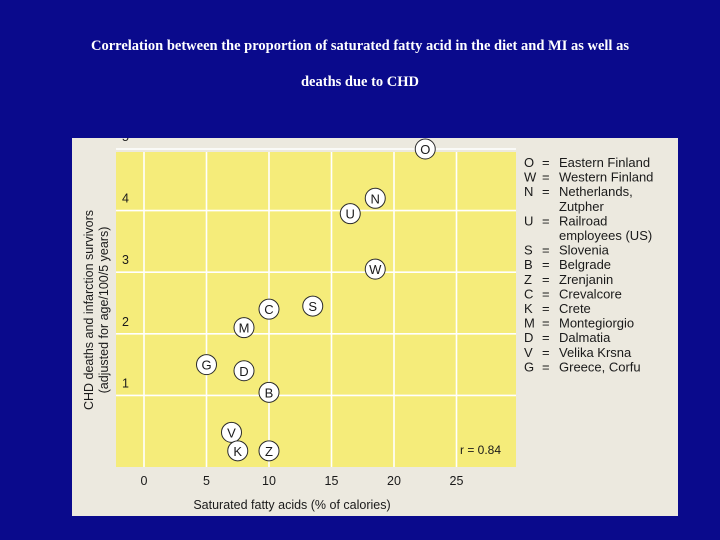  I want to click on point-label-O: O, so click(425, 149).